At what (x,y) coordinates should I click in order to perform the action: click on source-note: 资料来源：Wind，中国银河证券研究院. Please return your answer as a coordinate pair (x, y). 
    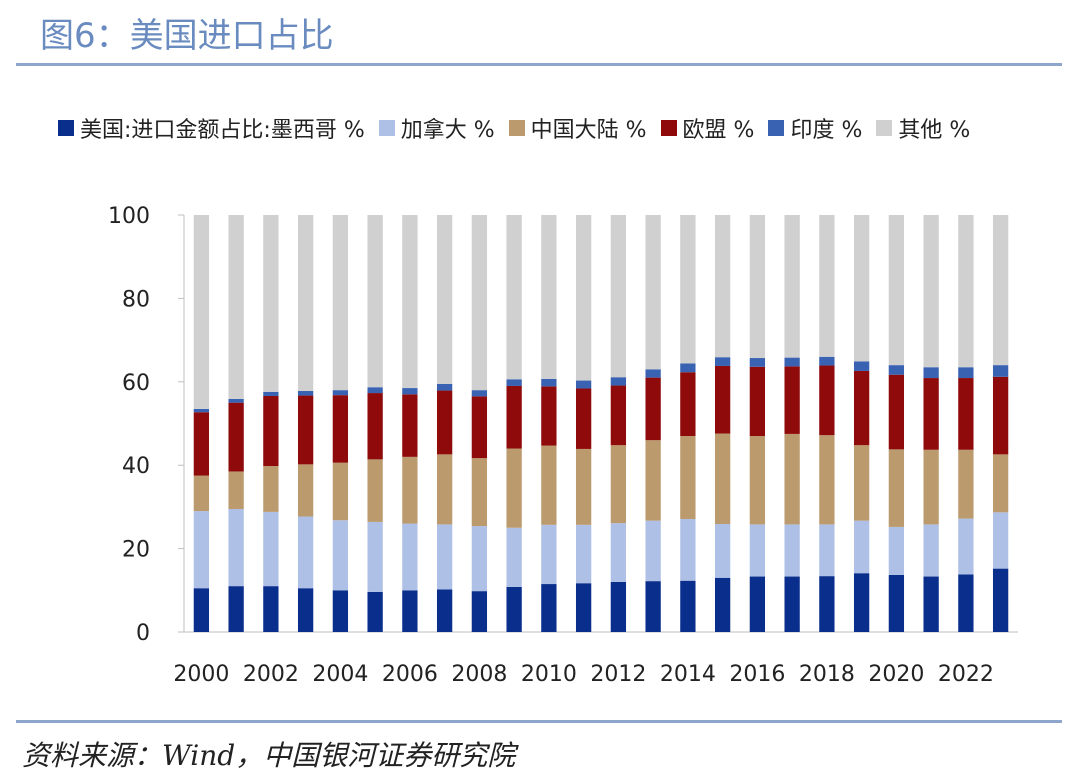
    Looking at the image, I should click on (269, 755).